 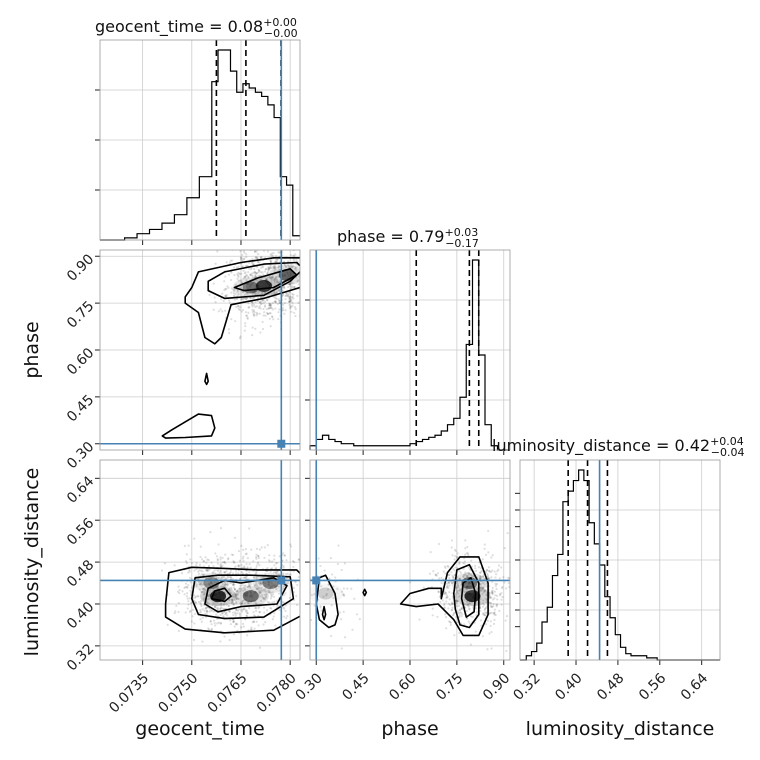 What do you see at coordinates (198, 142) in the screenshot?
I see `histogram-panel-geocent-time` at bounding box center [198, 142].